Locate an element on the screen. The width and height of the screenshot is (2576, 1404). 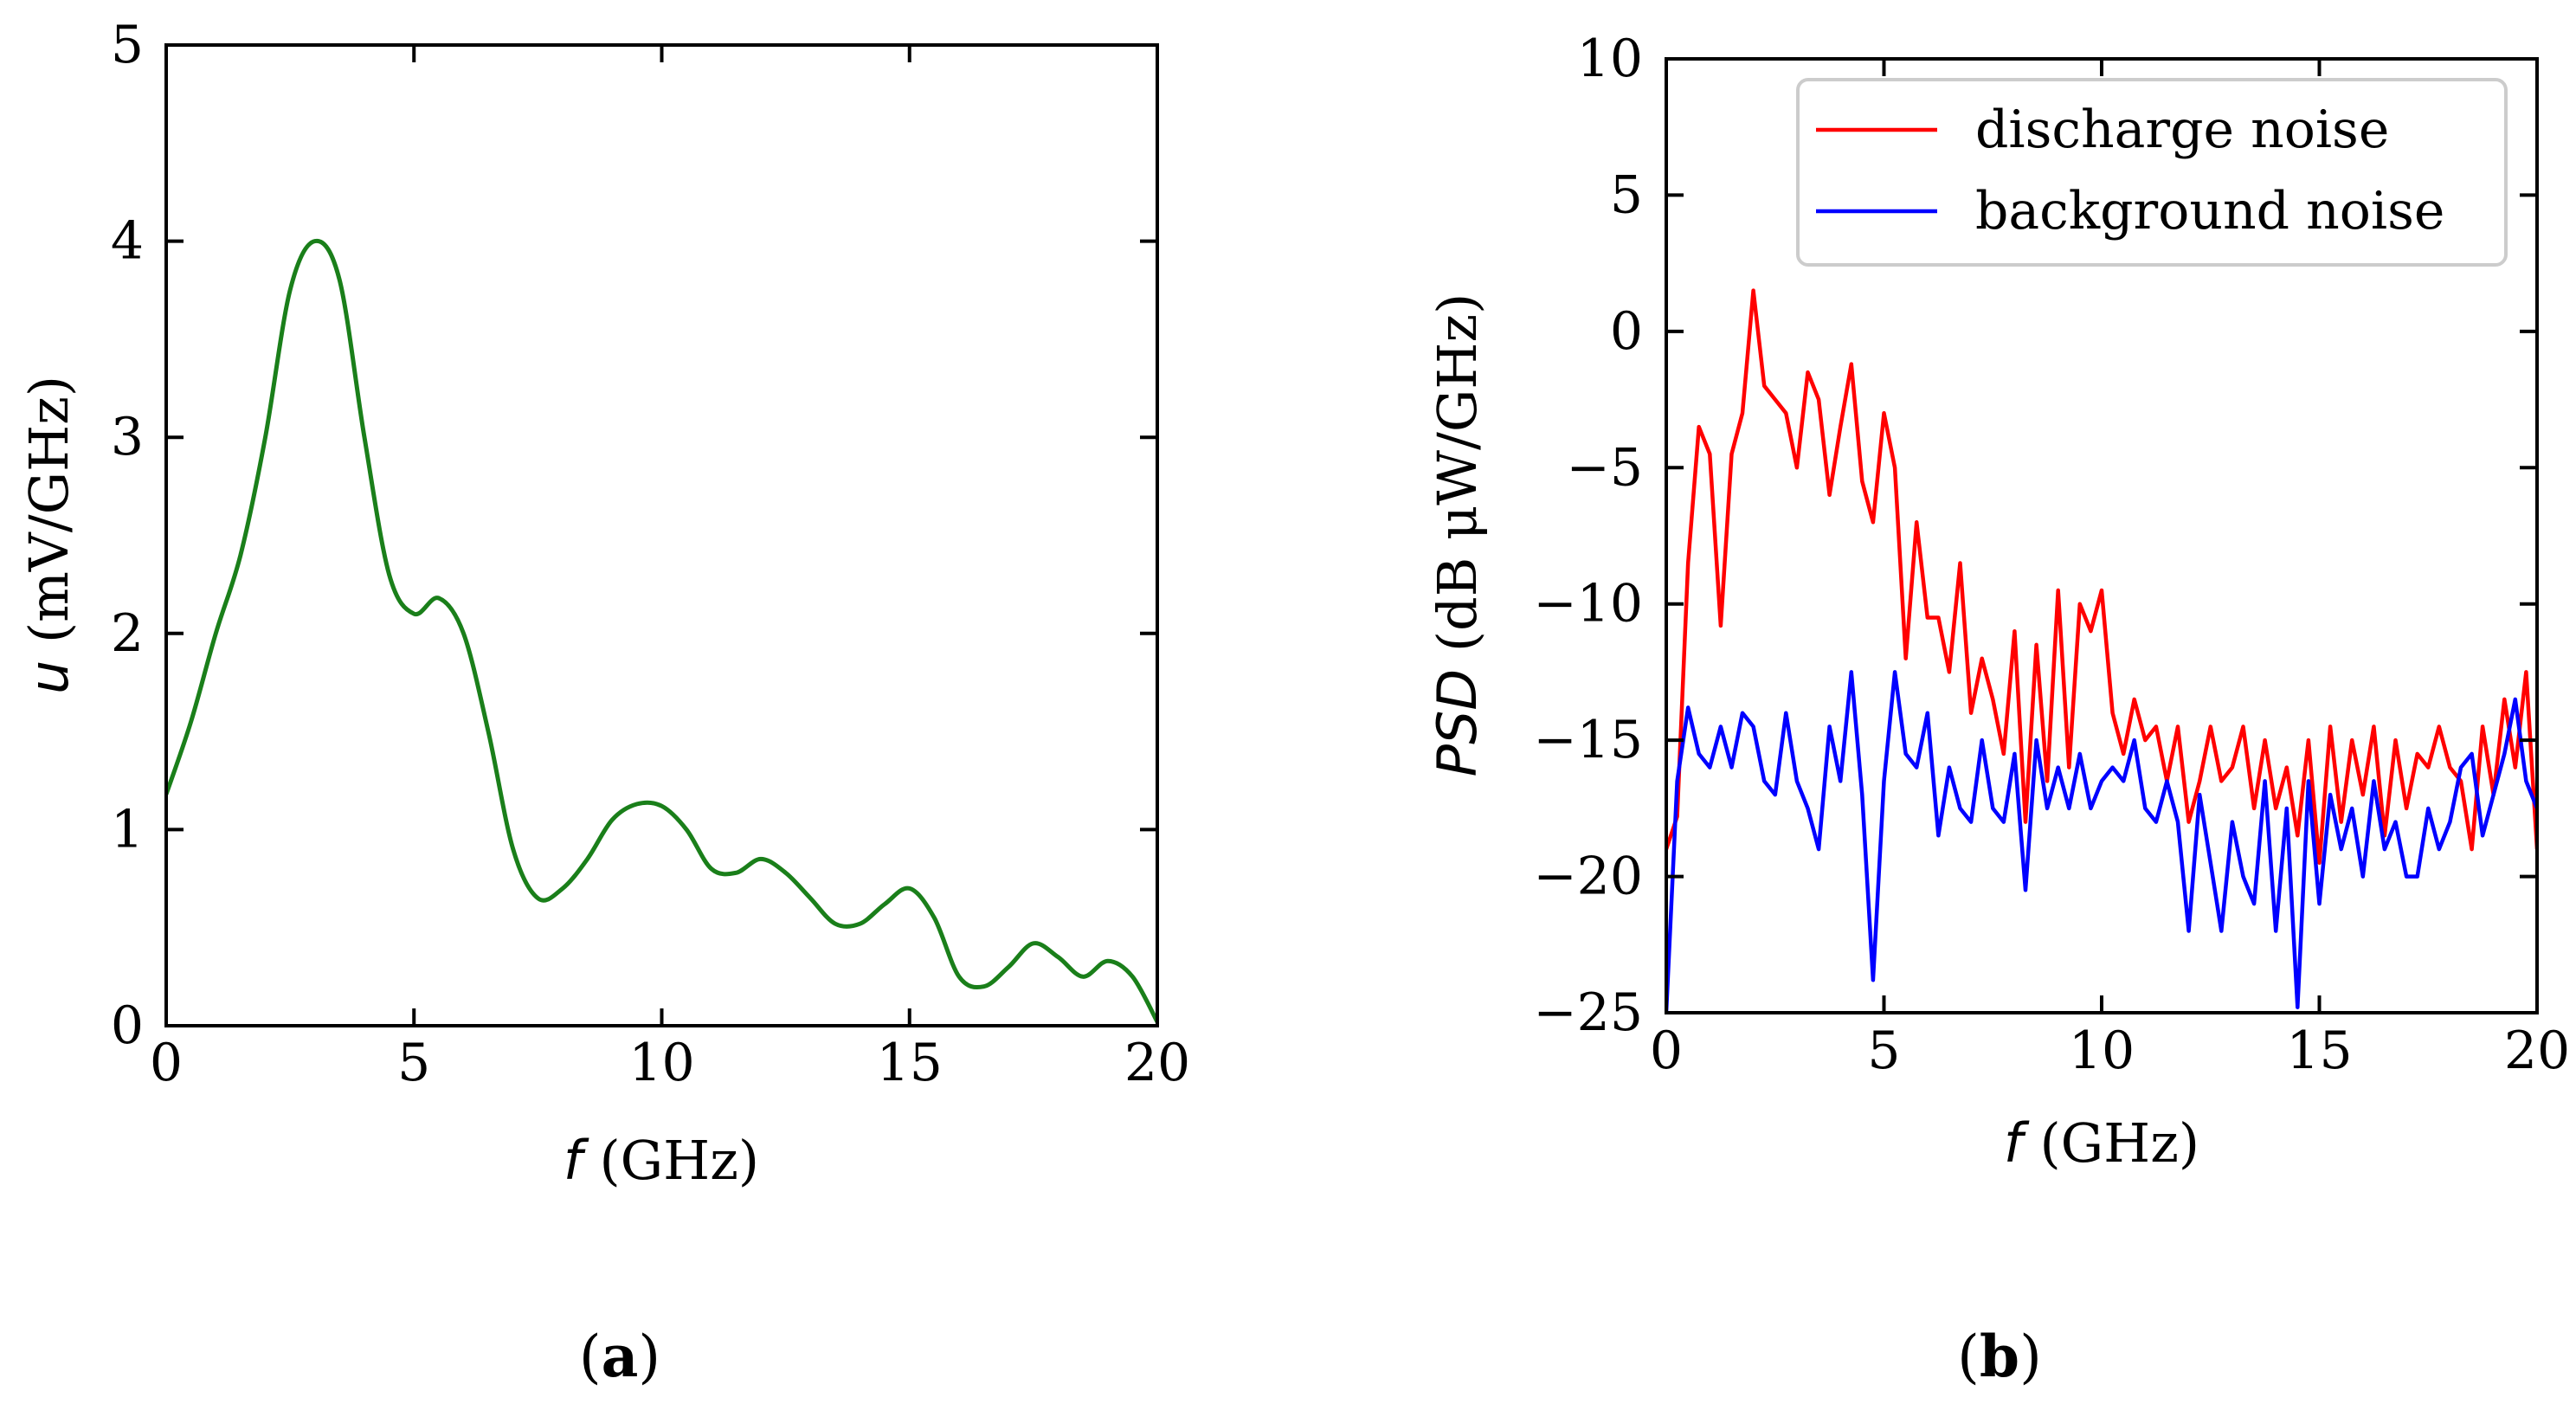
y-tick-label: −10 is located at coordinates (1588, 604).